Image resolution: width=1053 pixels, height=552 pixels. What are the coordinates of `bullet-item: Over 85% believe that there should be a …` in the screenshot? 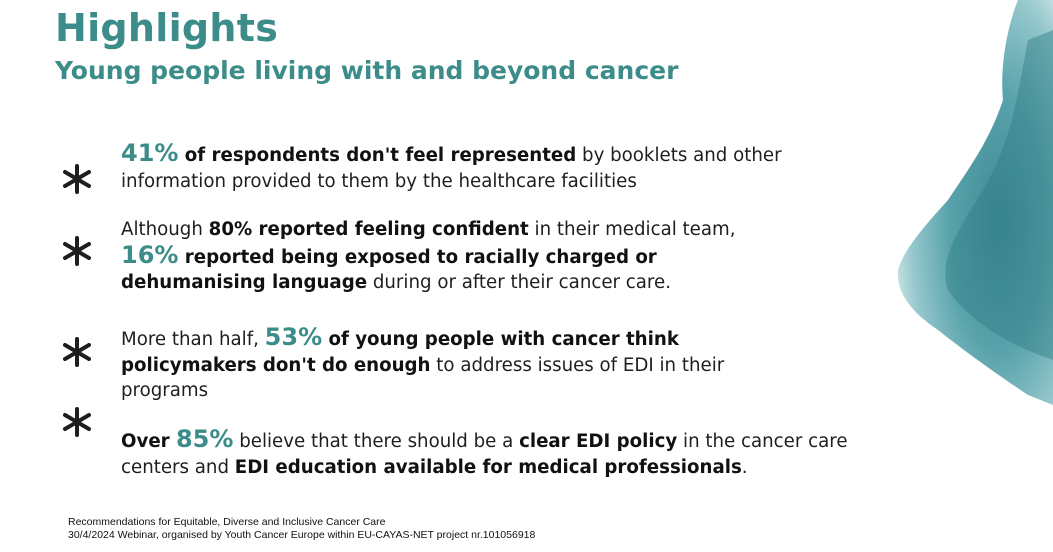 It's located at (501, 452).